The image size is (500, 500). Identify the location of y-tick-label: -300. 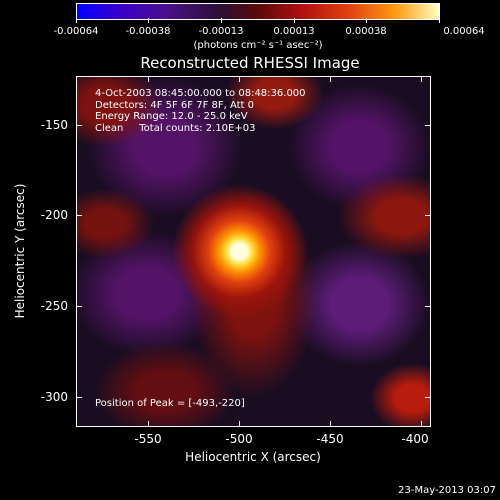
(54, 397).